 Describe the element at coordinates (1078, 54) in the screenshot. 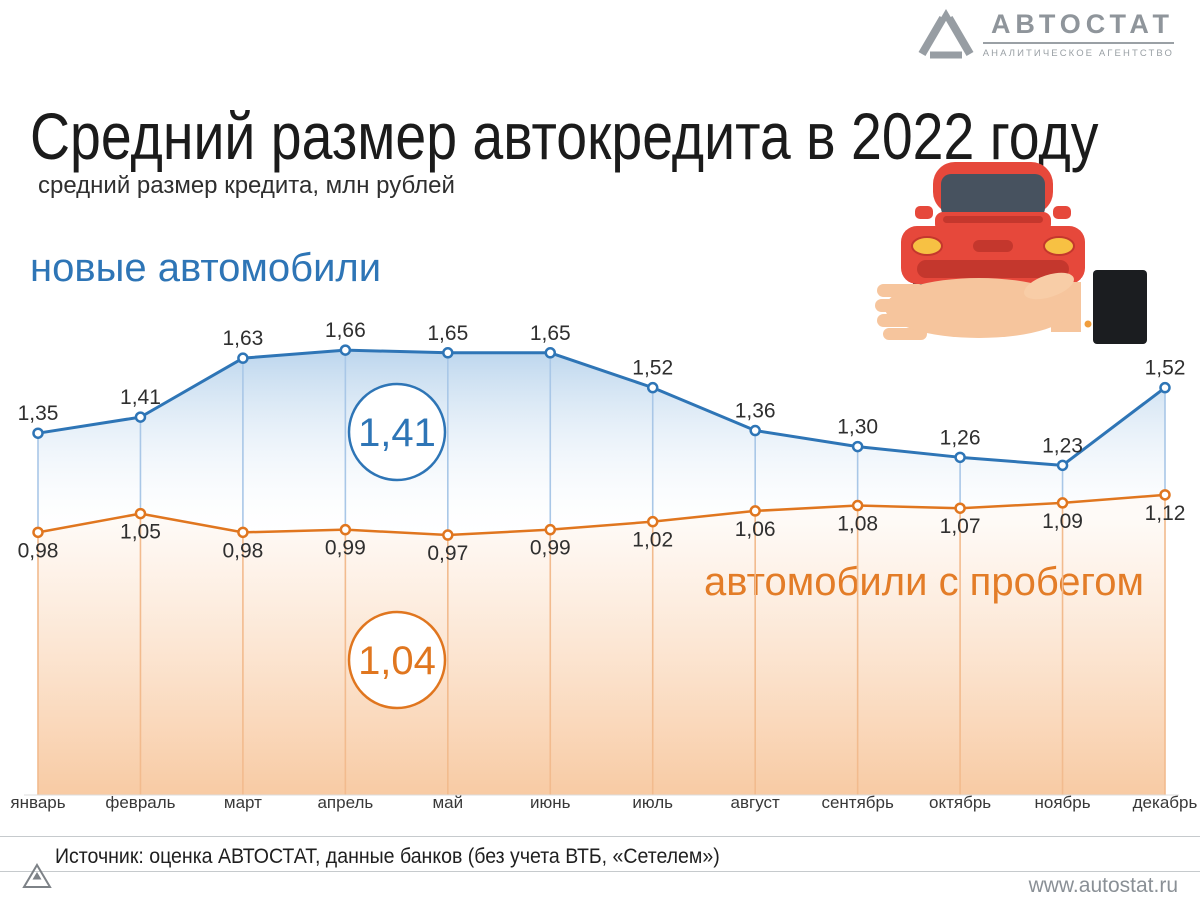

I see `logo-subtitle: АНАЛИТИЧЕСКОЕ АГЕНТСТВО` at that location.